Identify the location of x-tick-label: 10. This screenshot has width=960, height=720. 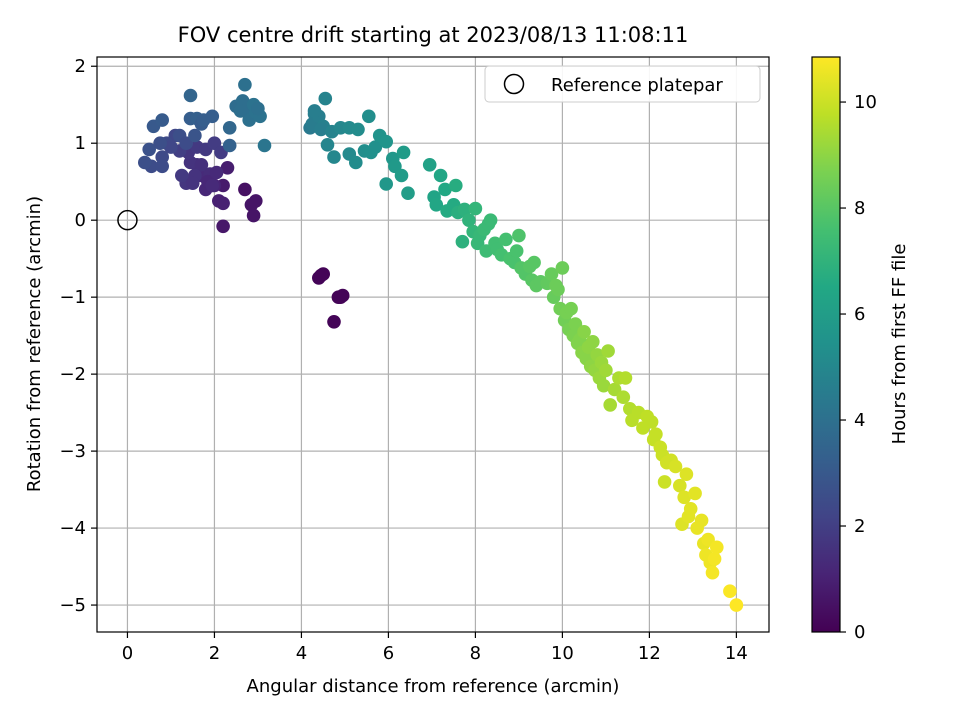
(562, 653).